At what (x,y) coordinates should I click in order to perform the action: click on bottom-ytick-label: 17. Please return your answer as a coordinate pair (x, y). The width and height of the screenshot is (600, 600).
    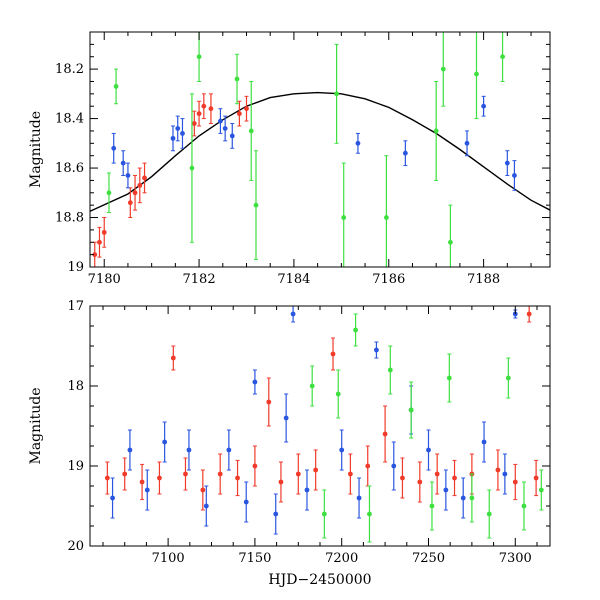
    Looking at the image, I should click on (75, 306).